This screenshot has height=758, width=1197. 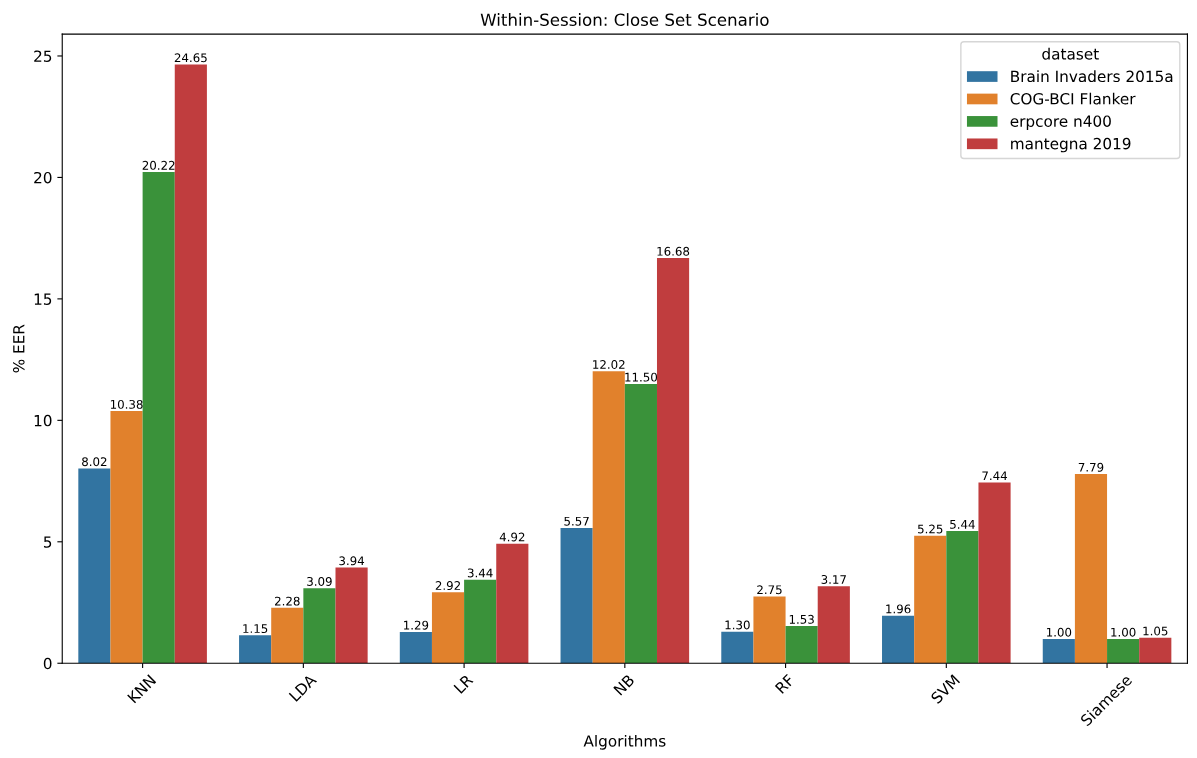 What do you see at coordinates (784, 683) in the screenshot?
I see `x-tick-label: RF` at bounding box center [784, 683].